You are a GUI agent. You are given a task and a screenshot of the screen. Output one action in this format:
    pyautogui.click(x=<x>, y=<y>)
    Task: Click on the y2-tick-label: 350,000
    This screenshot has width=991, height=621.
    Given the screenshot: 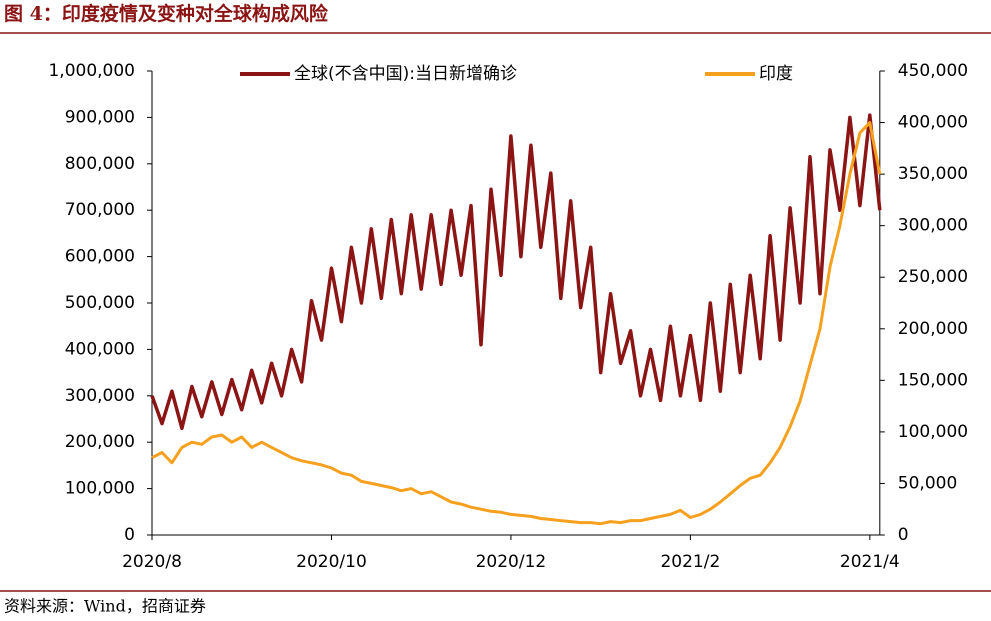 What is the action you would take?
    pyautogui.click(x=933, y=174)
    